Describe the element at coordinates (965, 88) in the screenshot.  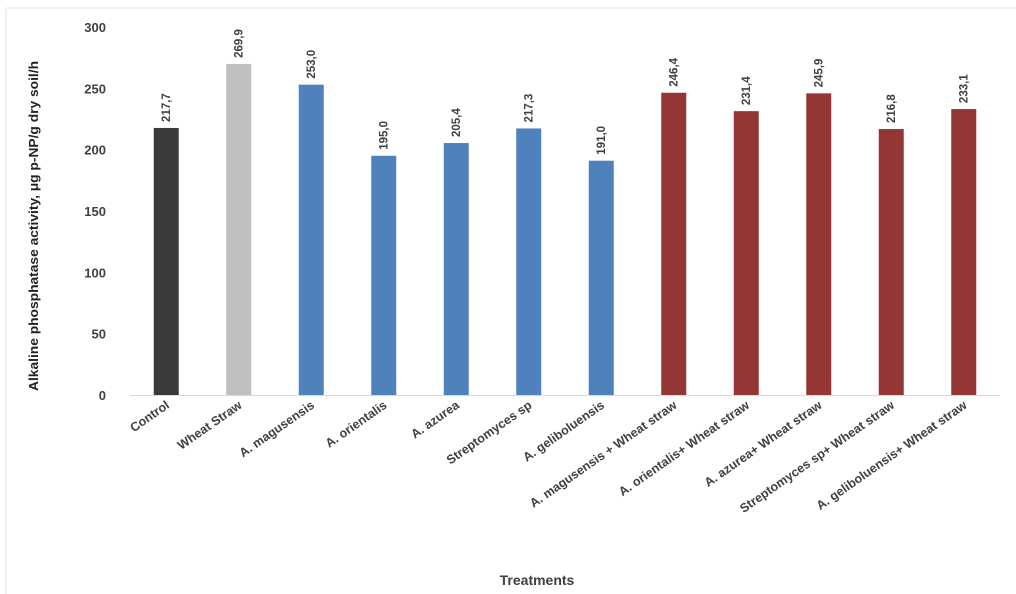
I see `data-label: 233,1` at that location.